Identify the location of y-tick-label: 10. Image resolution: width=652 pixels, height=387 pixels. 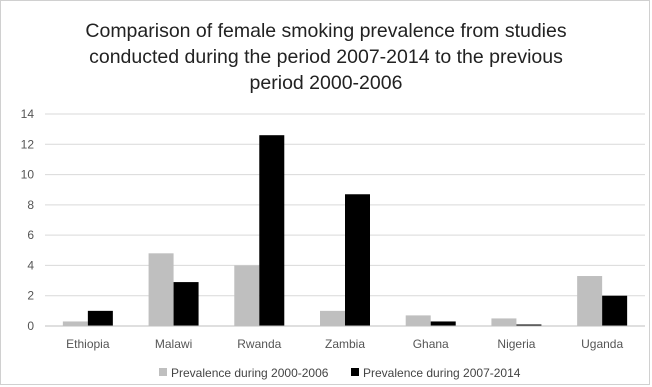
(28, 175).